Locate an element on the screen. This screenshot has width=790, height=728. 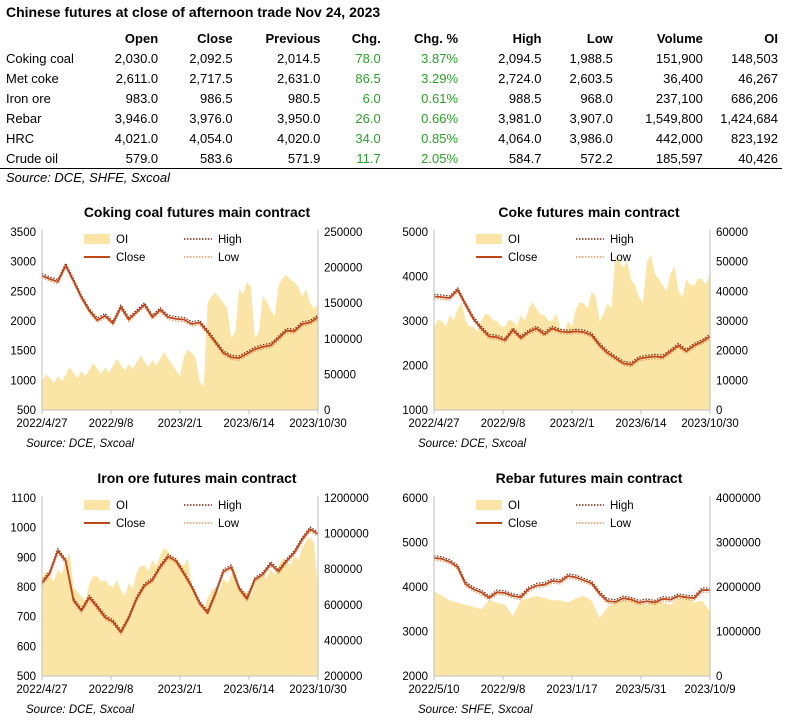
row-label: Rebar is located at coordinates (24, 118).